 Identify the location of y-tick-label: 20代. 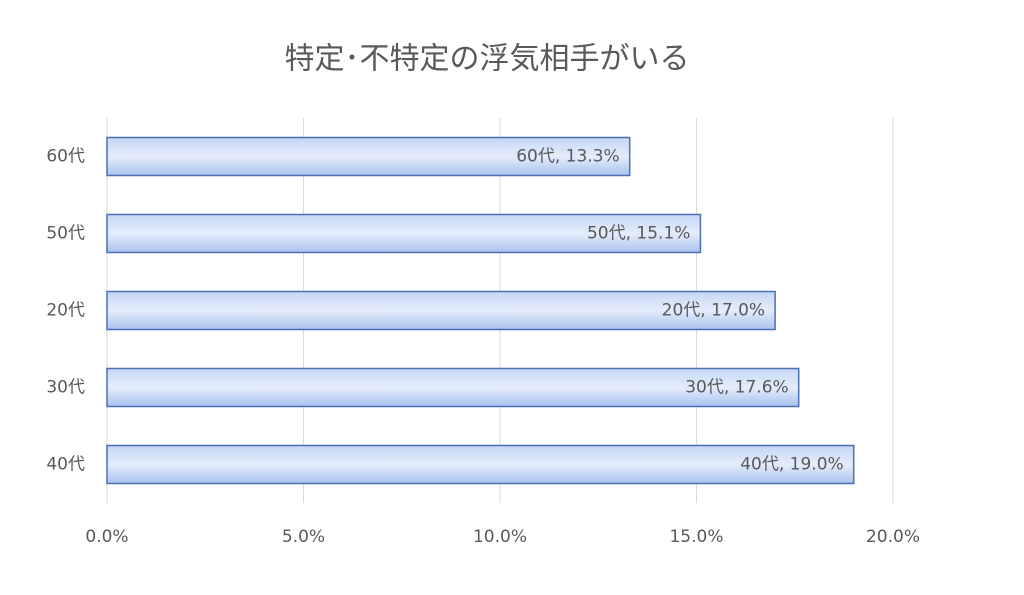
(65, 311).